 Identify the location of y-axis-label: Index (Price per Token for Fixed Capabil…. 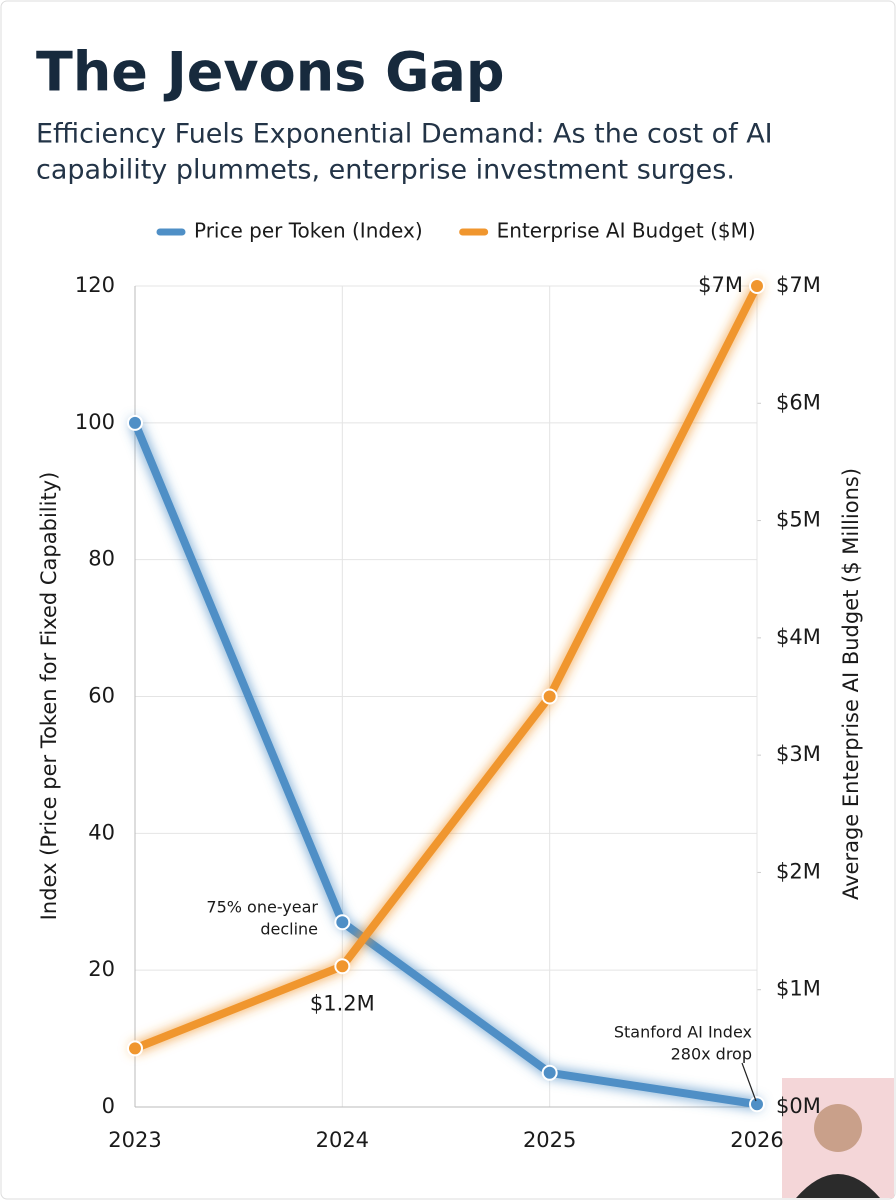
(49, 696).